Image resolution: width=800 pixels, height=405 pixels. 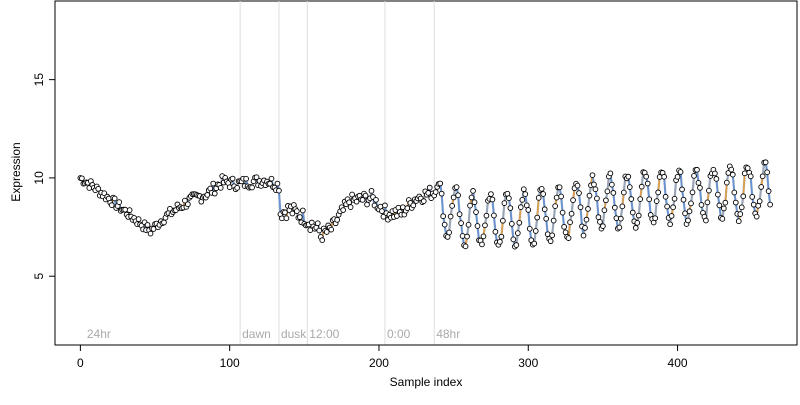 I want to click on y-axis-label: Expression, so click(x=16, y=171).